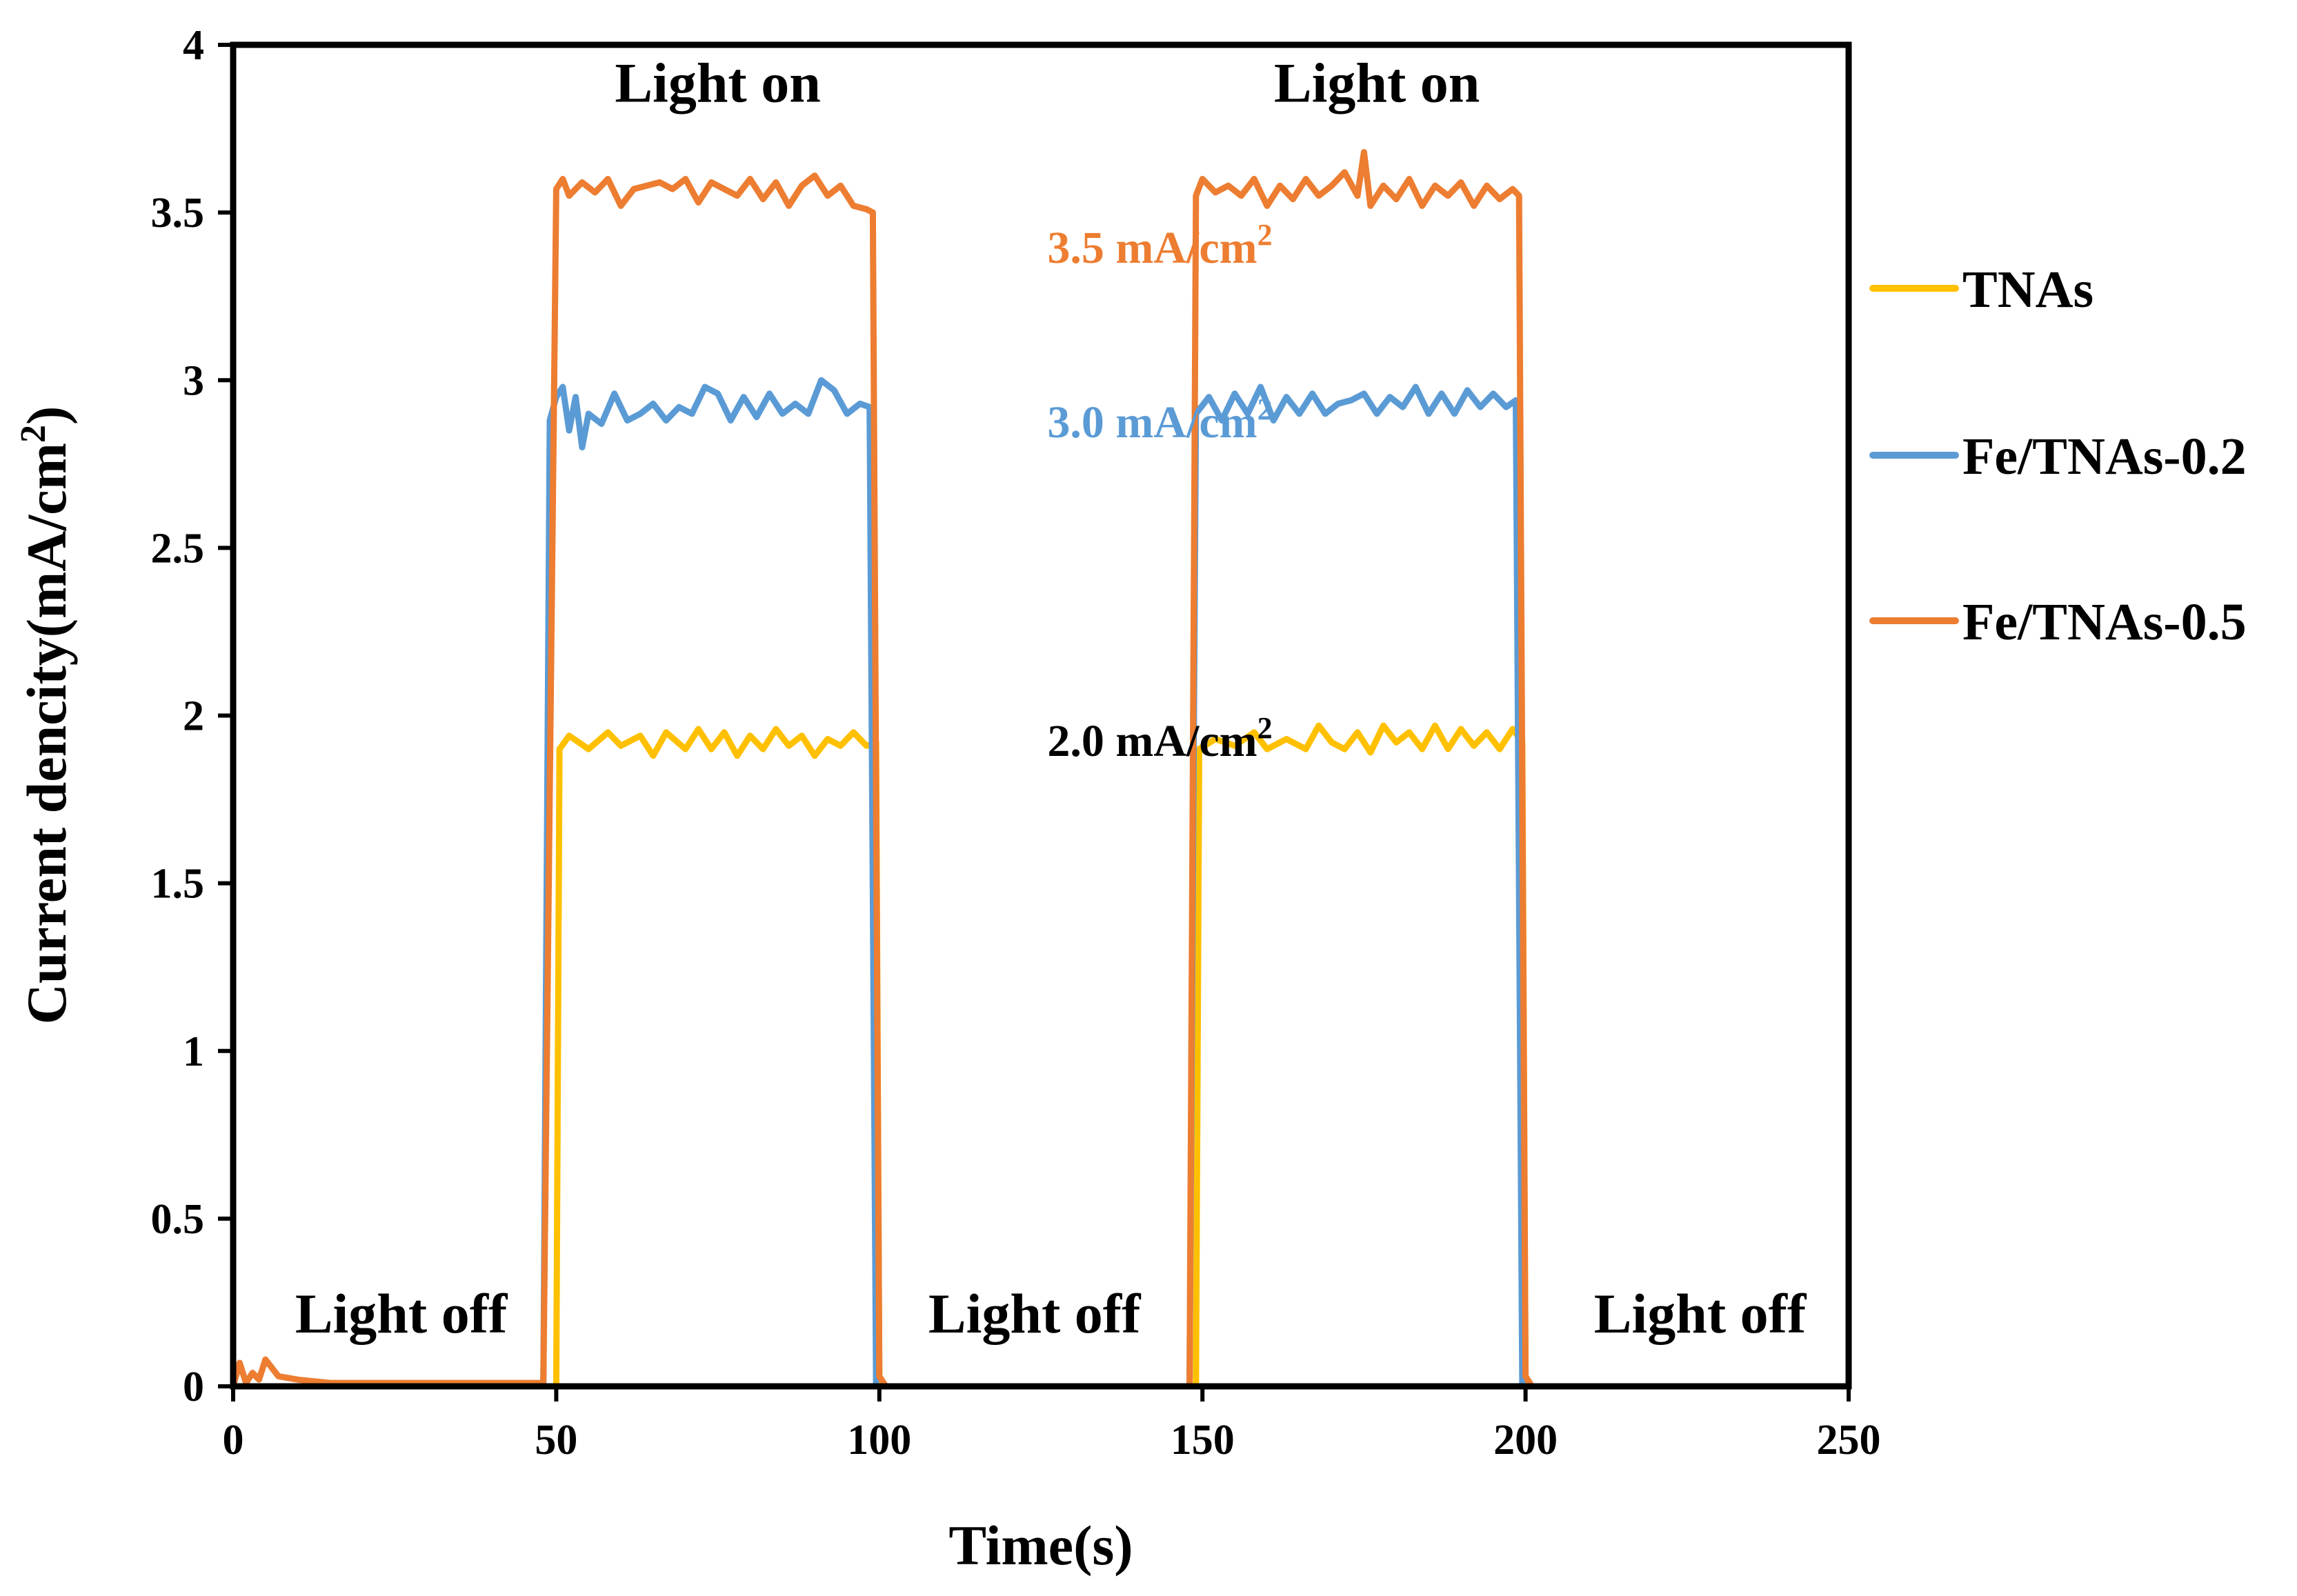 This screenshot has height=1596, width=2297. I want to click on x-tick-label: 100, so click(879, 1440).